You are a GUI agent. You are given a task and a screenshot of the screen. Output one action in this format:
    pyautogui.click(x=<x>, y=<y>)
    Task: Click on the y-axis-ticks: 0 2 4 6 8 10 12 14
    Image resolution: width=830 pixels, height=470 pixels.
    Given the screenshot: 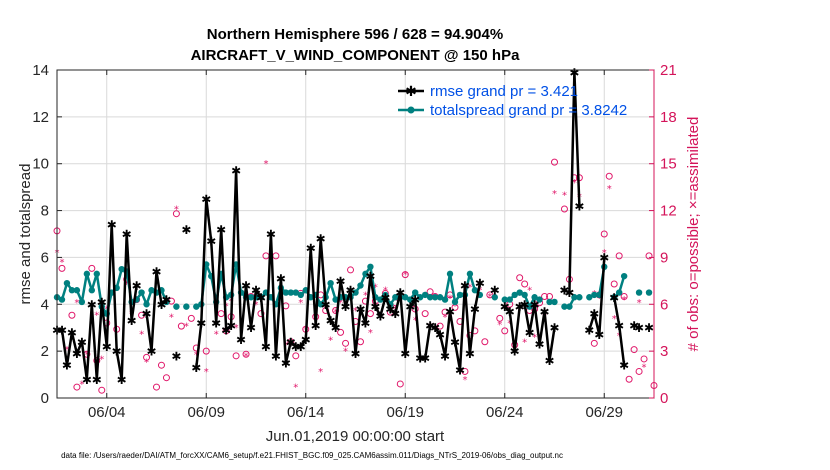 What is the action you would take?
    pyautogui.click(x=47, y=234)
    